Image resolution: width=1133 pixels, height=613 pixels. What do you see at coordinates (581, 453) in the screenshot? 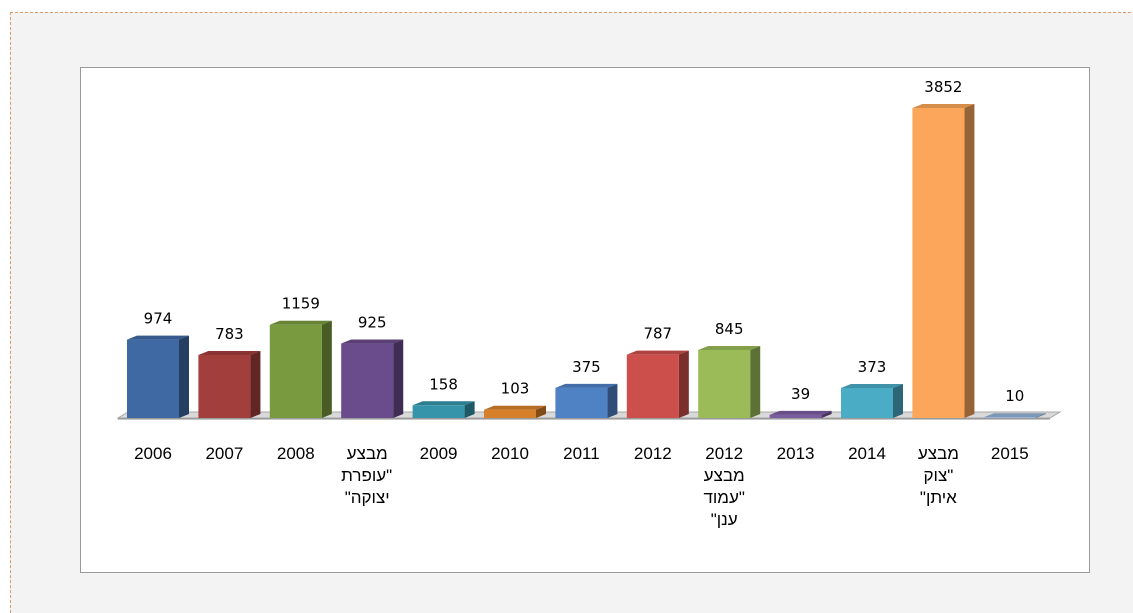
I see `x-tick-label: 2011` at bounding box center [581, 453].